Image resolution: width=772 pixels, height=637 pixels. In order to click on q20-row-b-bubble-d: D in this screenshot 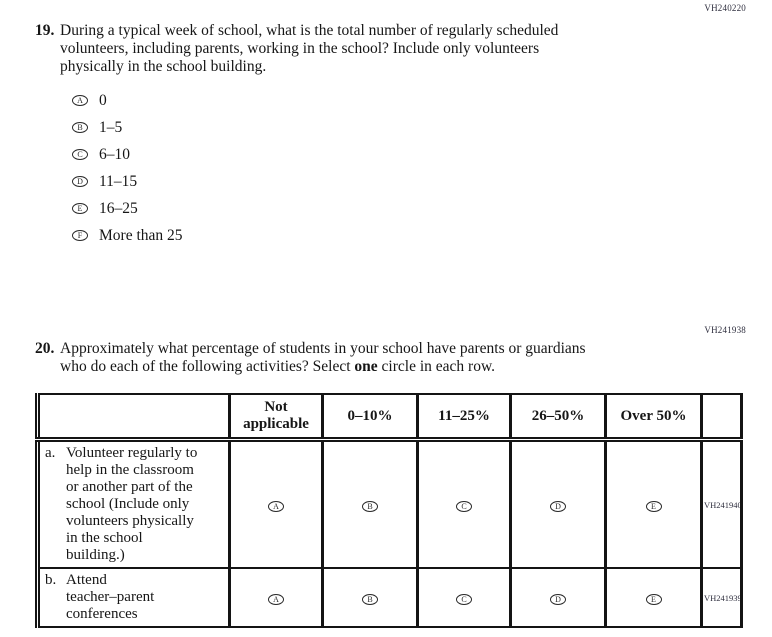, I will do `click(558, 599)`.